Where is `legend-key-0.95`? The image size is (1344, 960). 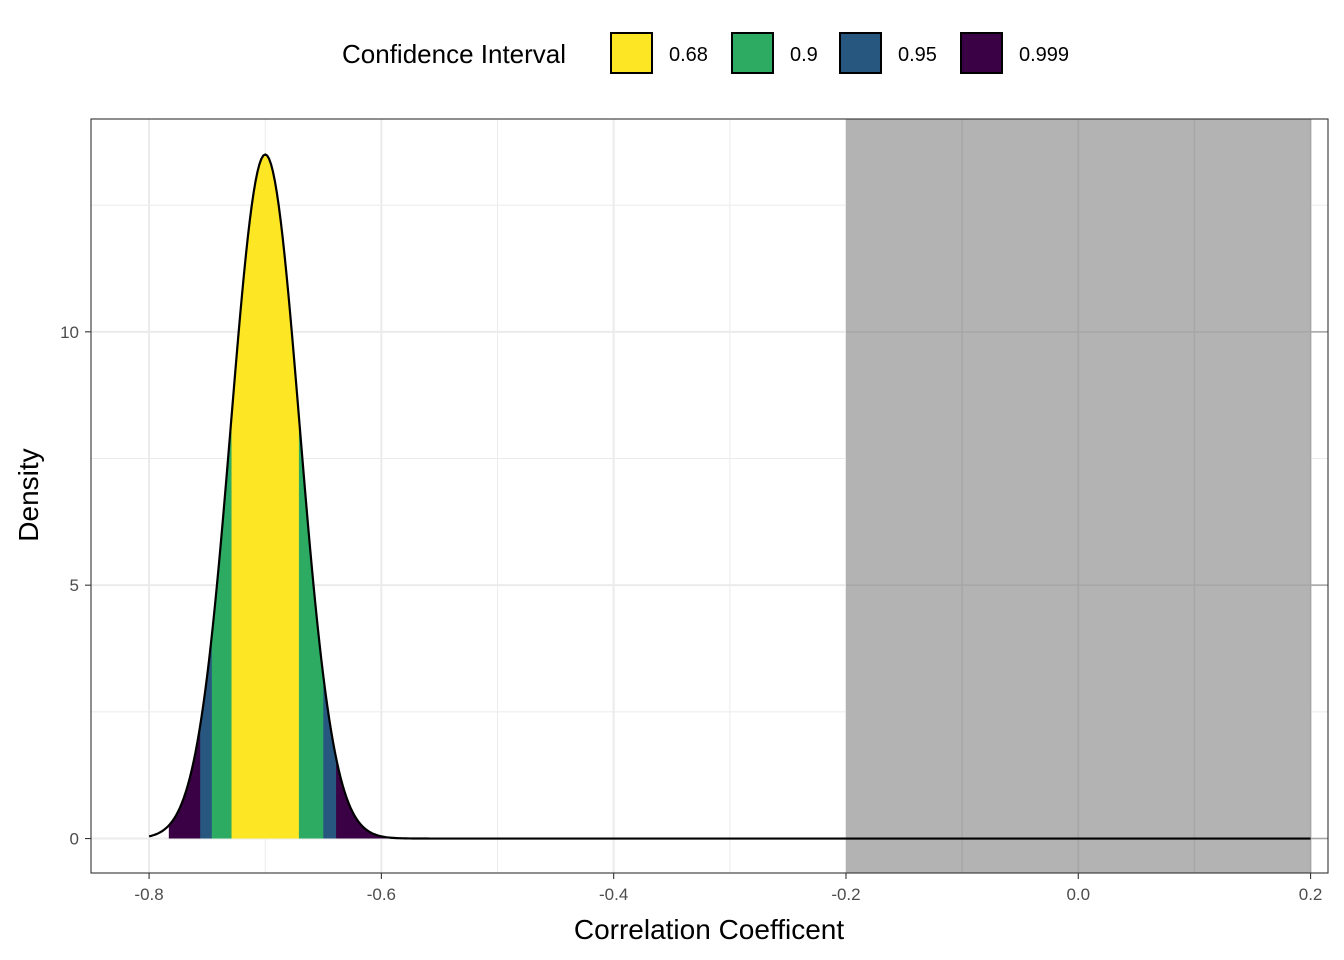 legend-key-0.95 is located at coordinates (860, 53).